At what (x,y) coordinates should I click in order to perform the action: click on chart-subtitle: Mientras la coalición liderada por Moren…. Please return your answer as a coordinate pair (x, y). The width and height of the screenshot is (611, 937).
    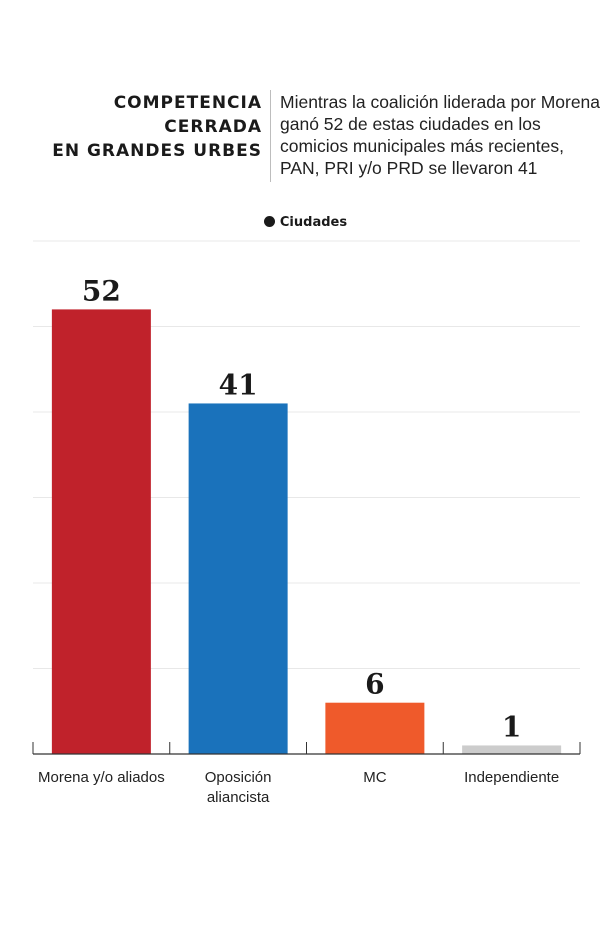
    Looking at the image, I should click on (440, 135).